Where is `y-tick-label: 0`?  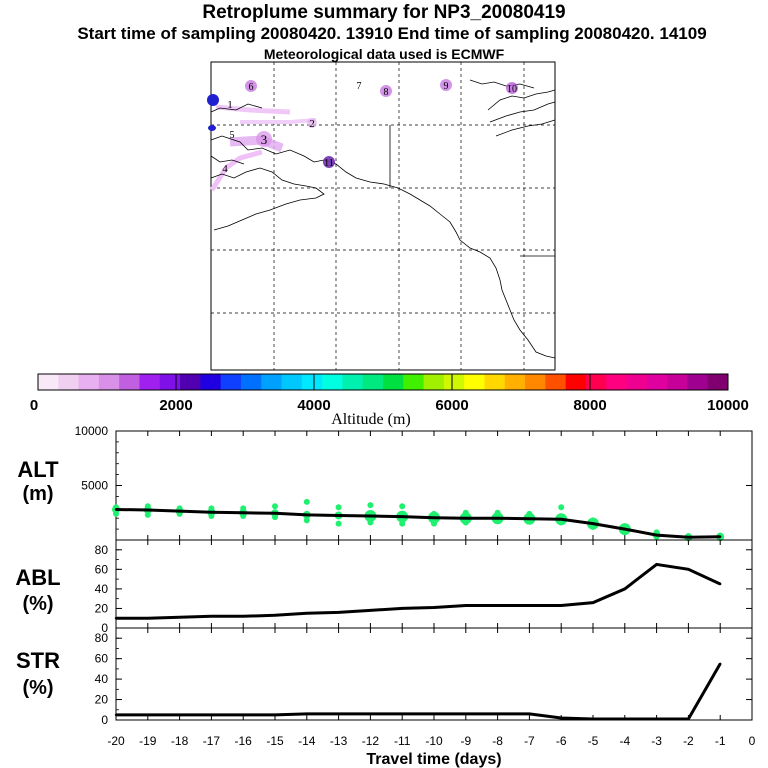 y-tick-label: 0 is located at coordinates (104, 720).